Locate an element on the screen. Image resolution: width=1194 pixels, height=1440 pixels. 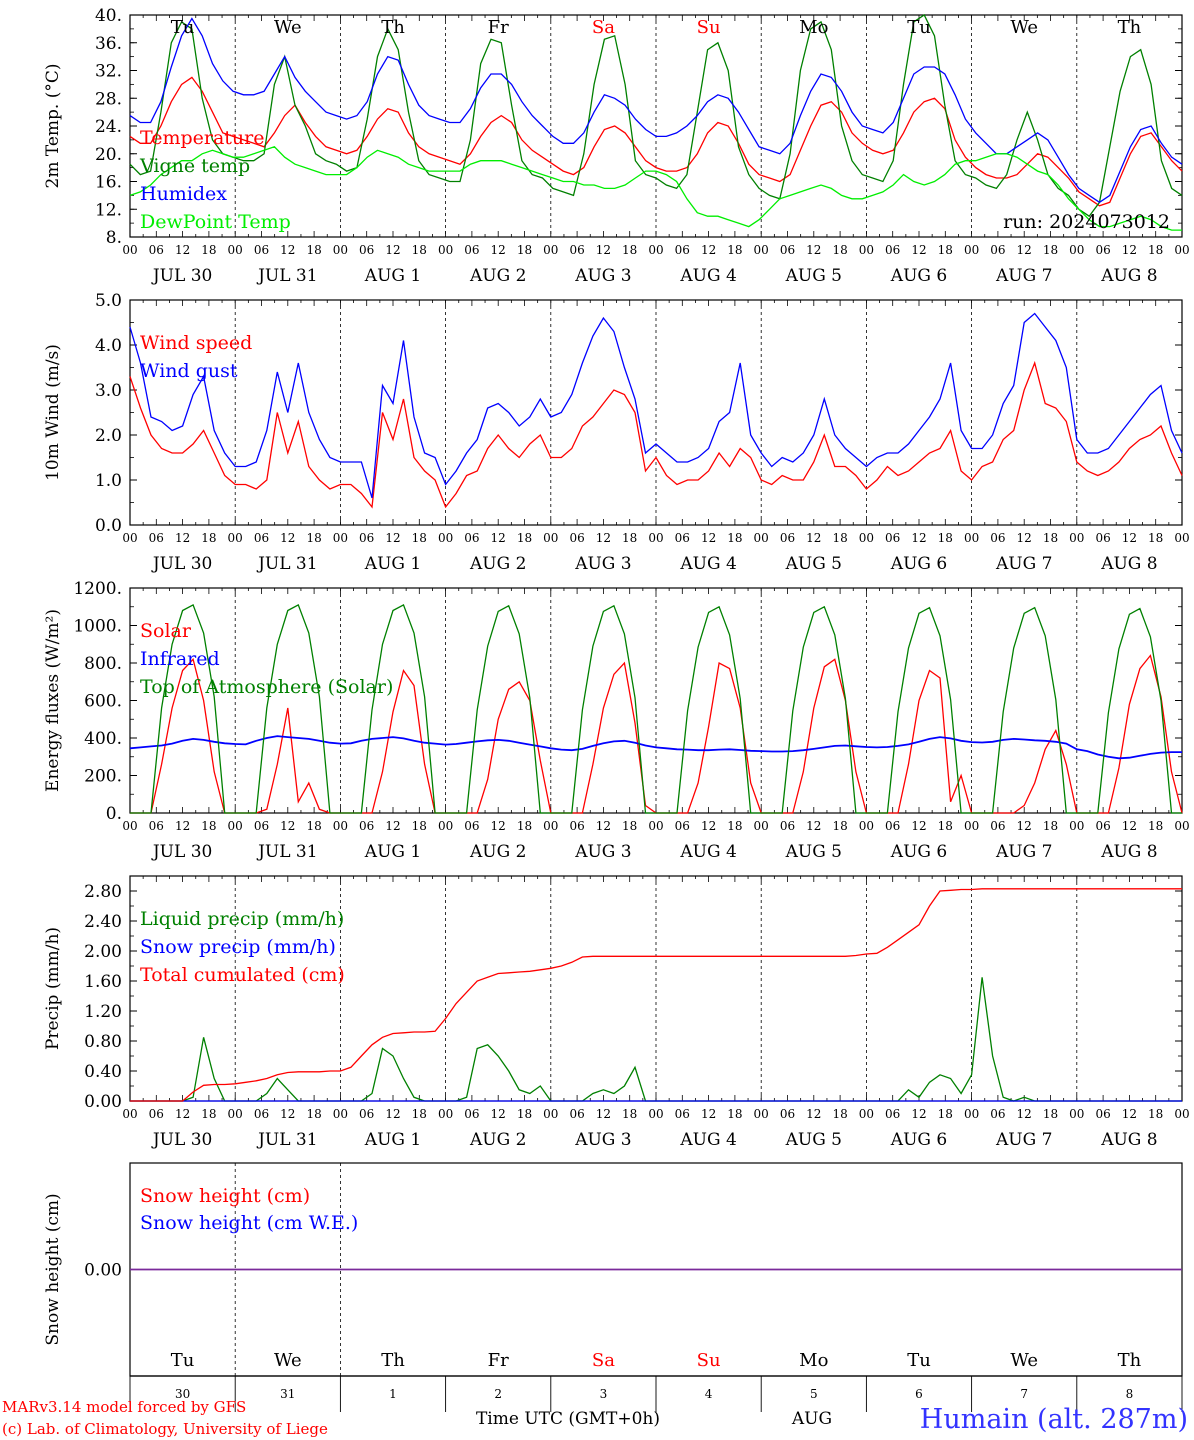
weekday-label: Mo is located at coordinates (813, 1360).